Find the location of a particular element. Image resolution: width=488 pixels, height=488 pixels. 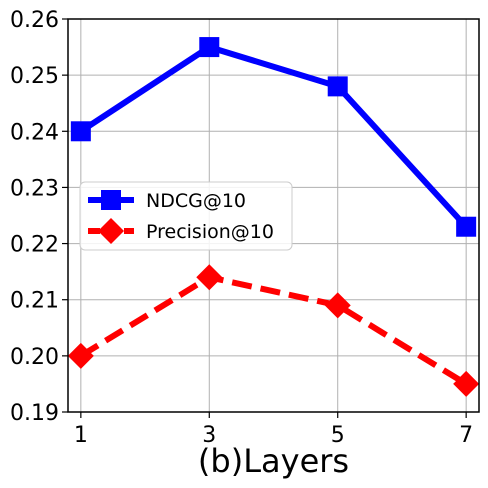

x-tick-label: 3 is located at coordinates (209, 435).